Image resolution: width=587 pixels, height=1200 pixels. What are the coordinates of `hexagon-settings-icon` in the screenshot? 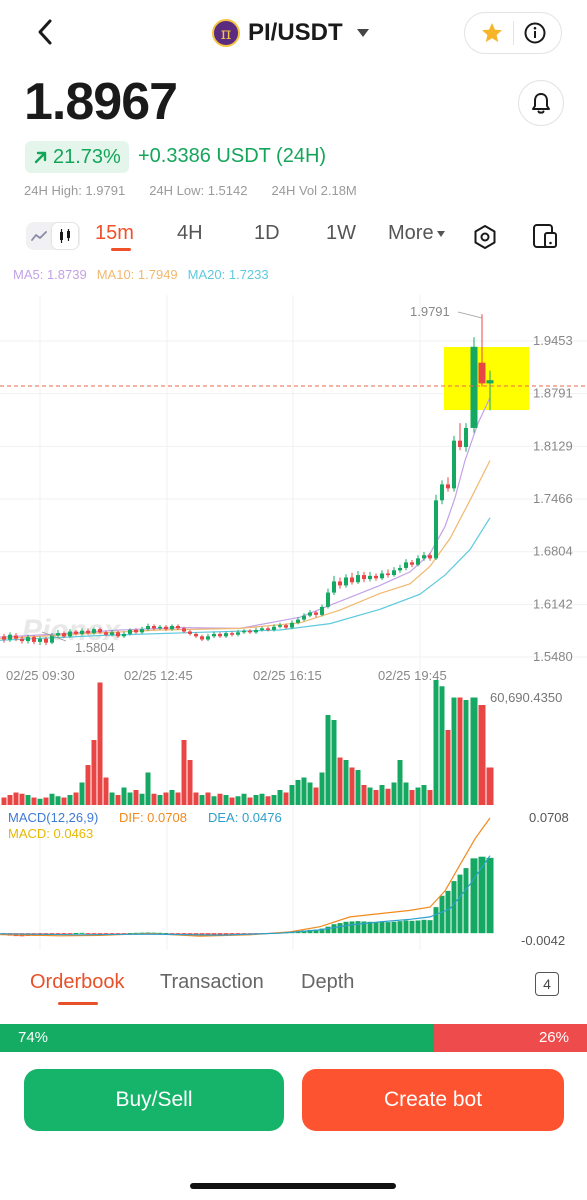 It's located at (485, 237).